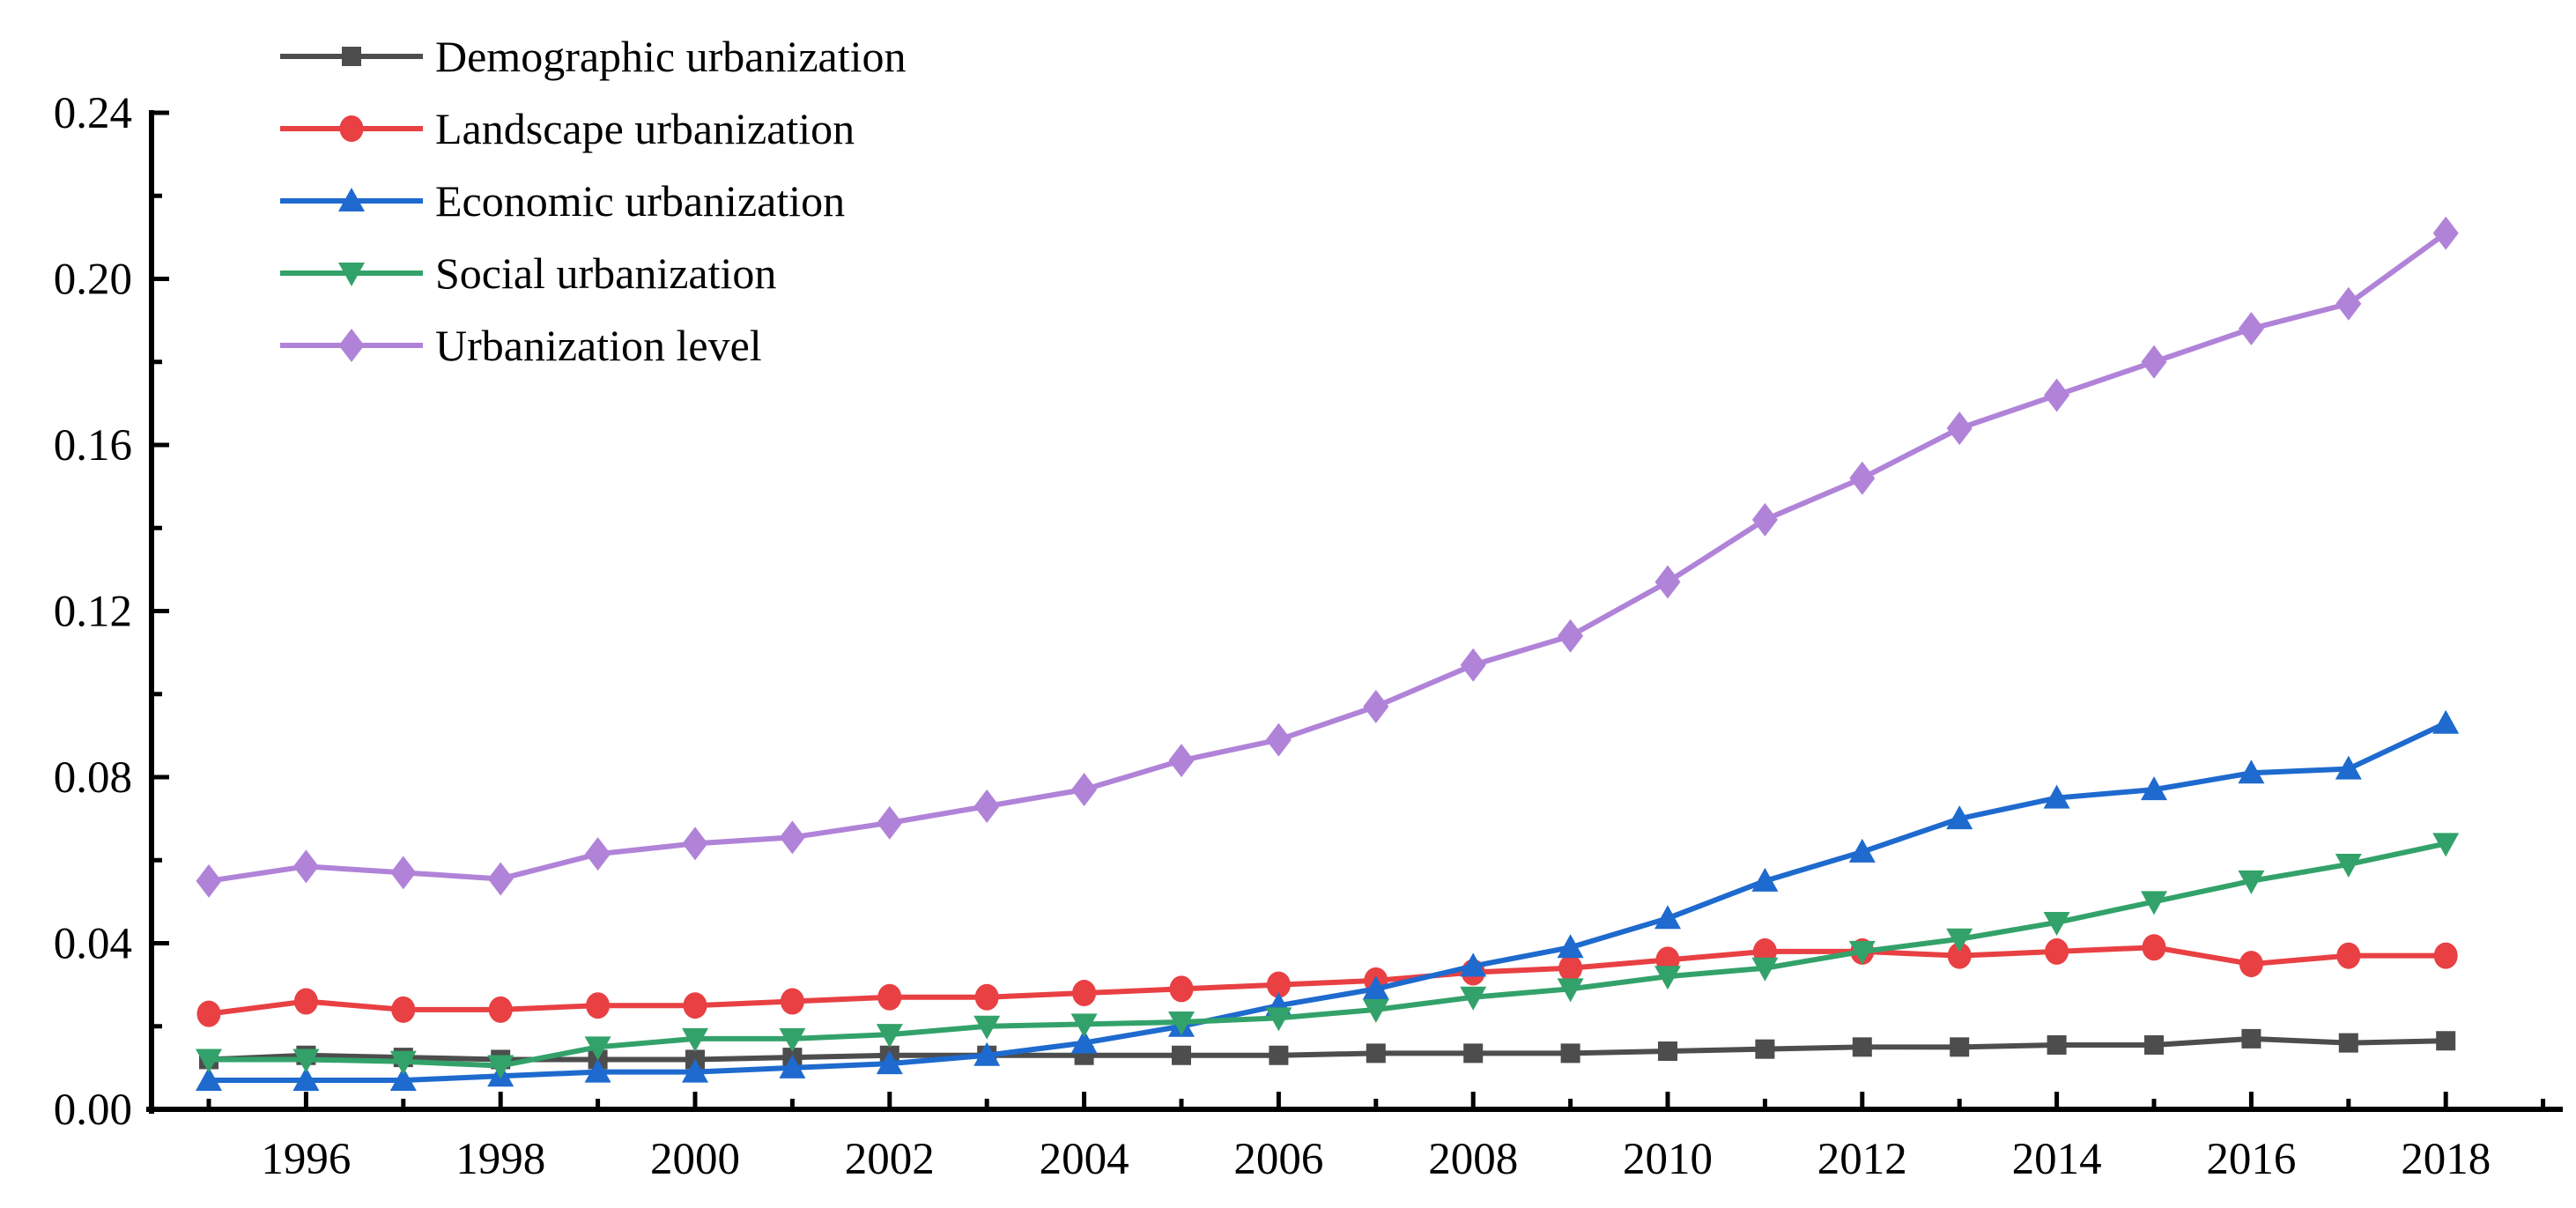 This screenshot has height=1208, width=2576. Describe the element at coordinates (1327, 981) in the screenshot. I see `series-line-landscape-urbanization` at that location.